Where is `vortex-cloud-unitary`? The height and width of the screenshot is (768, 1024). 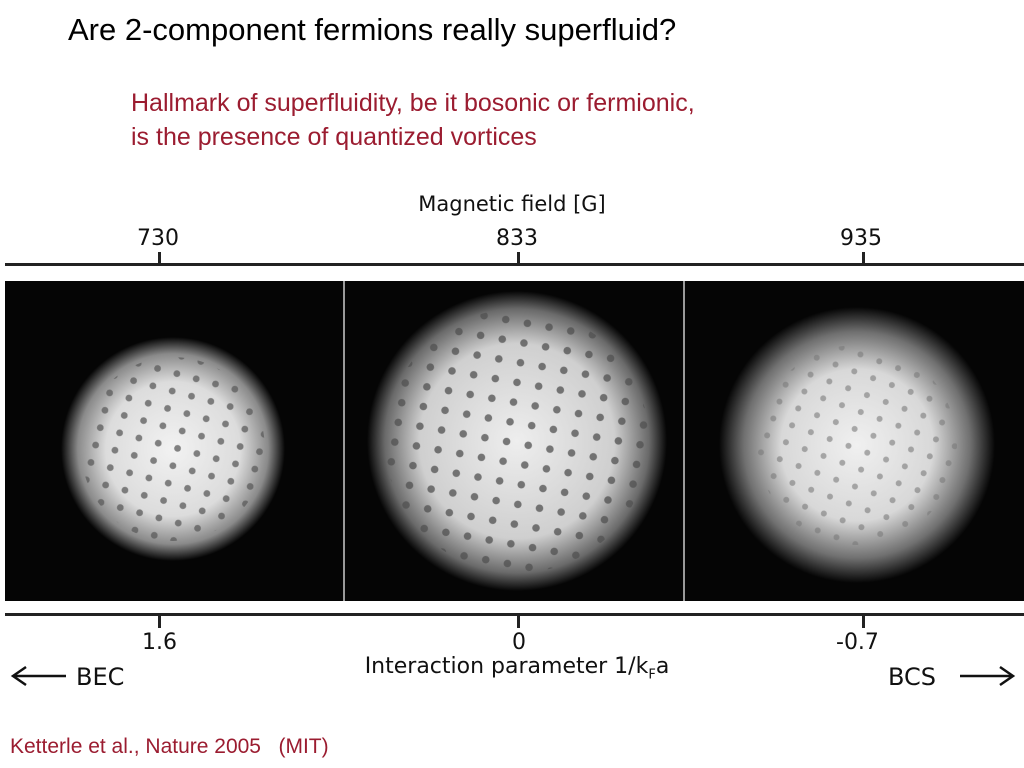
vortex-cloud-unitary is located at coordinates (517, 441).